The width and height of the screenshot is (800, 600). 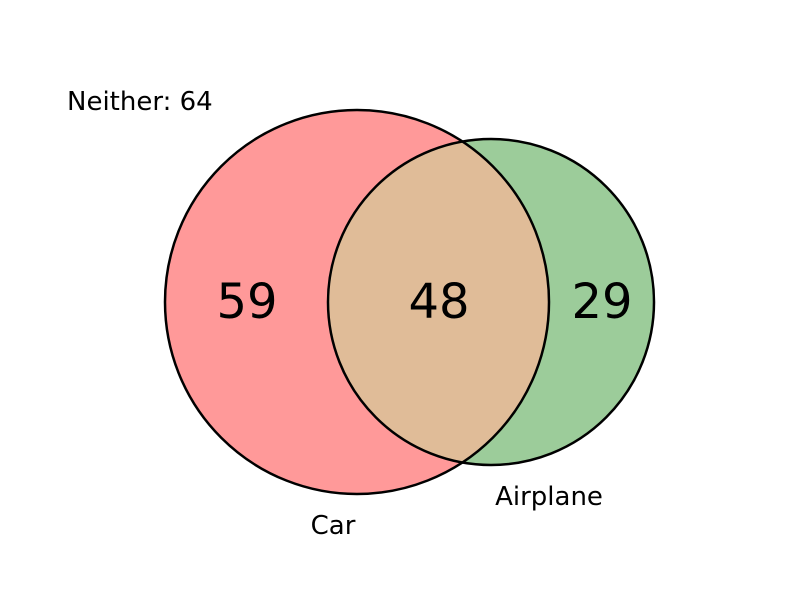 I want to click on set-label-airplane: Airplane, so click(x=549, y=497).